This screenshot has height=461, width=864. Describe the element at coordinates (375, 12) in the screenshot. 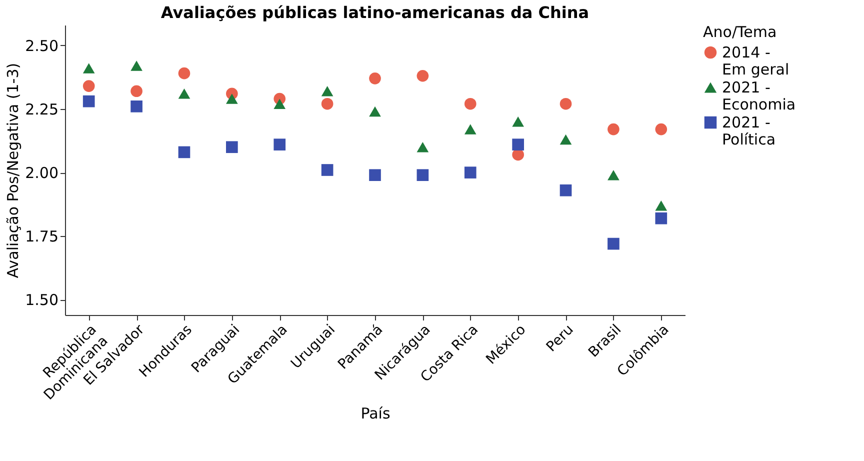

I see `chart-title: Avaliações públicas latino-americanas da China` at that location.